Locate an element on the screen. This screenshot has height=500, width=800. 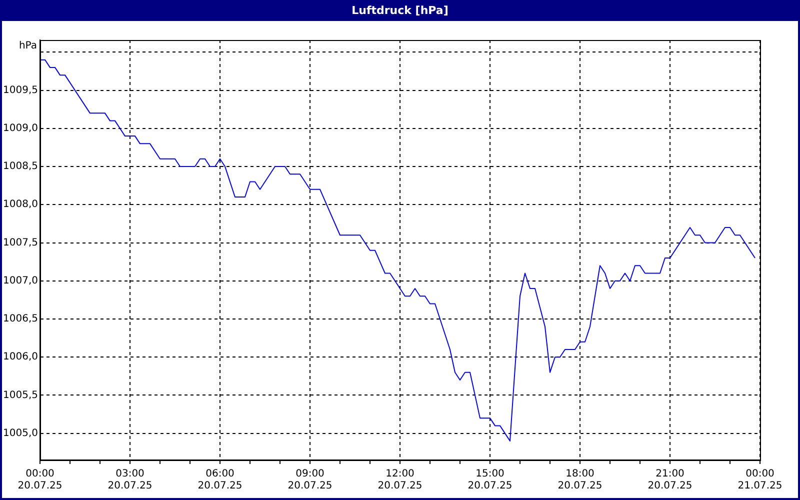
y-tick-label: 1005,5 is located at coordinates (20, 395).